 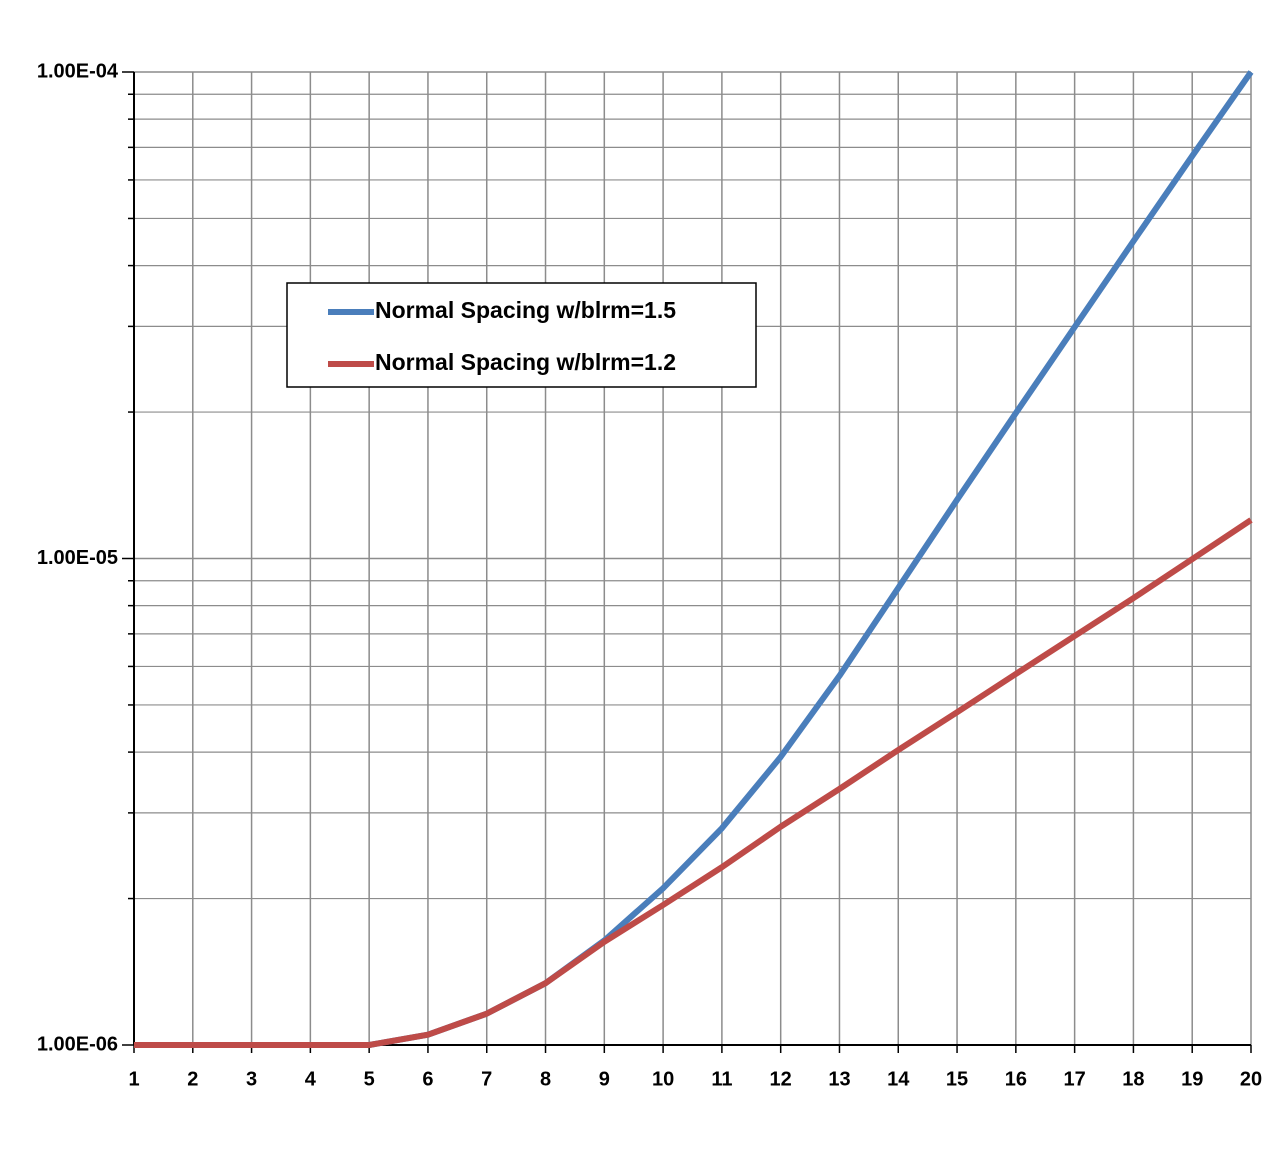 What do you see at coordinates (721, 1079) in the screenshot?
I see `x-tick-label: 11` at bounding box center [721, 1079].